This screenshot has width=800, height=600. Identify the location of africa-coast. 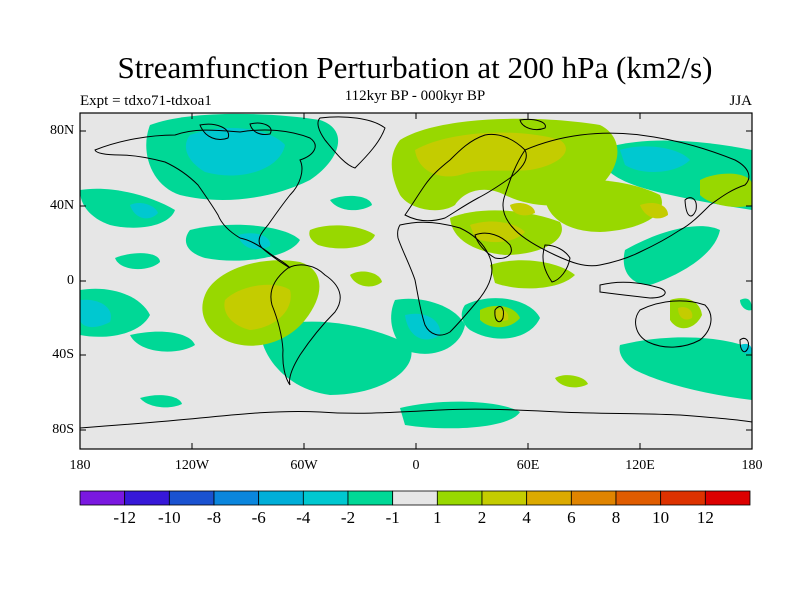
(445, 278).